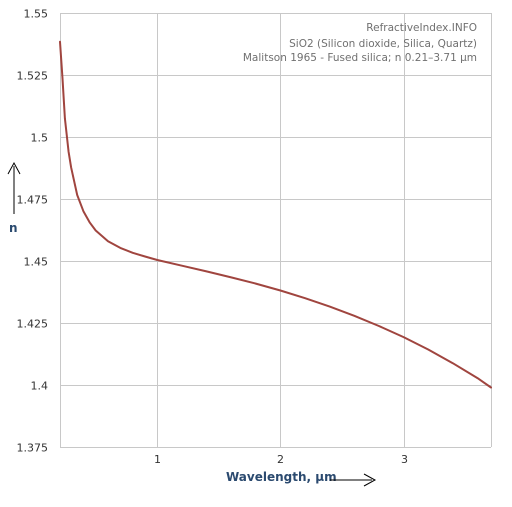 The height and width of the screenshot is (507, 512). What do you see at coordinates (14, 187) in the screenshot?
I see `y-axis-arrow-icon` at bounding box center [14, 187].